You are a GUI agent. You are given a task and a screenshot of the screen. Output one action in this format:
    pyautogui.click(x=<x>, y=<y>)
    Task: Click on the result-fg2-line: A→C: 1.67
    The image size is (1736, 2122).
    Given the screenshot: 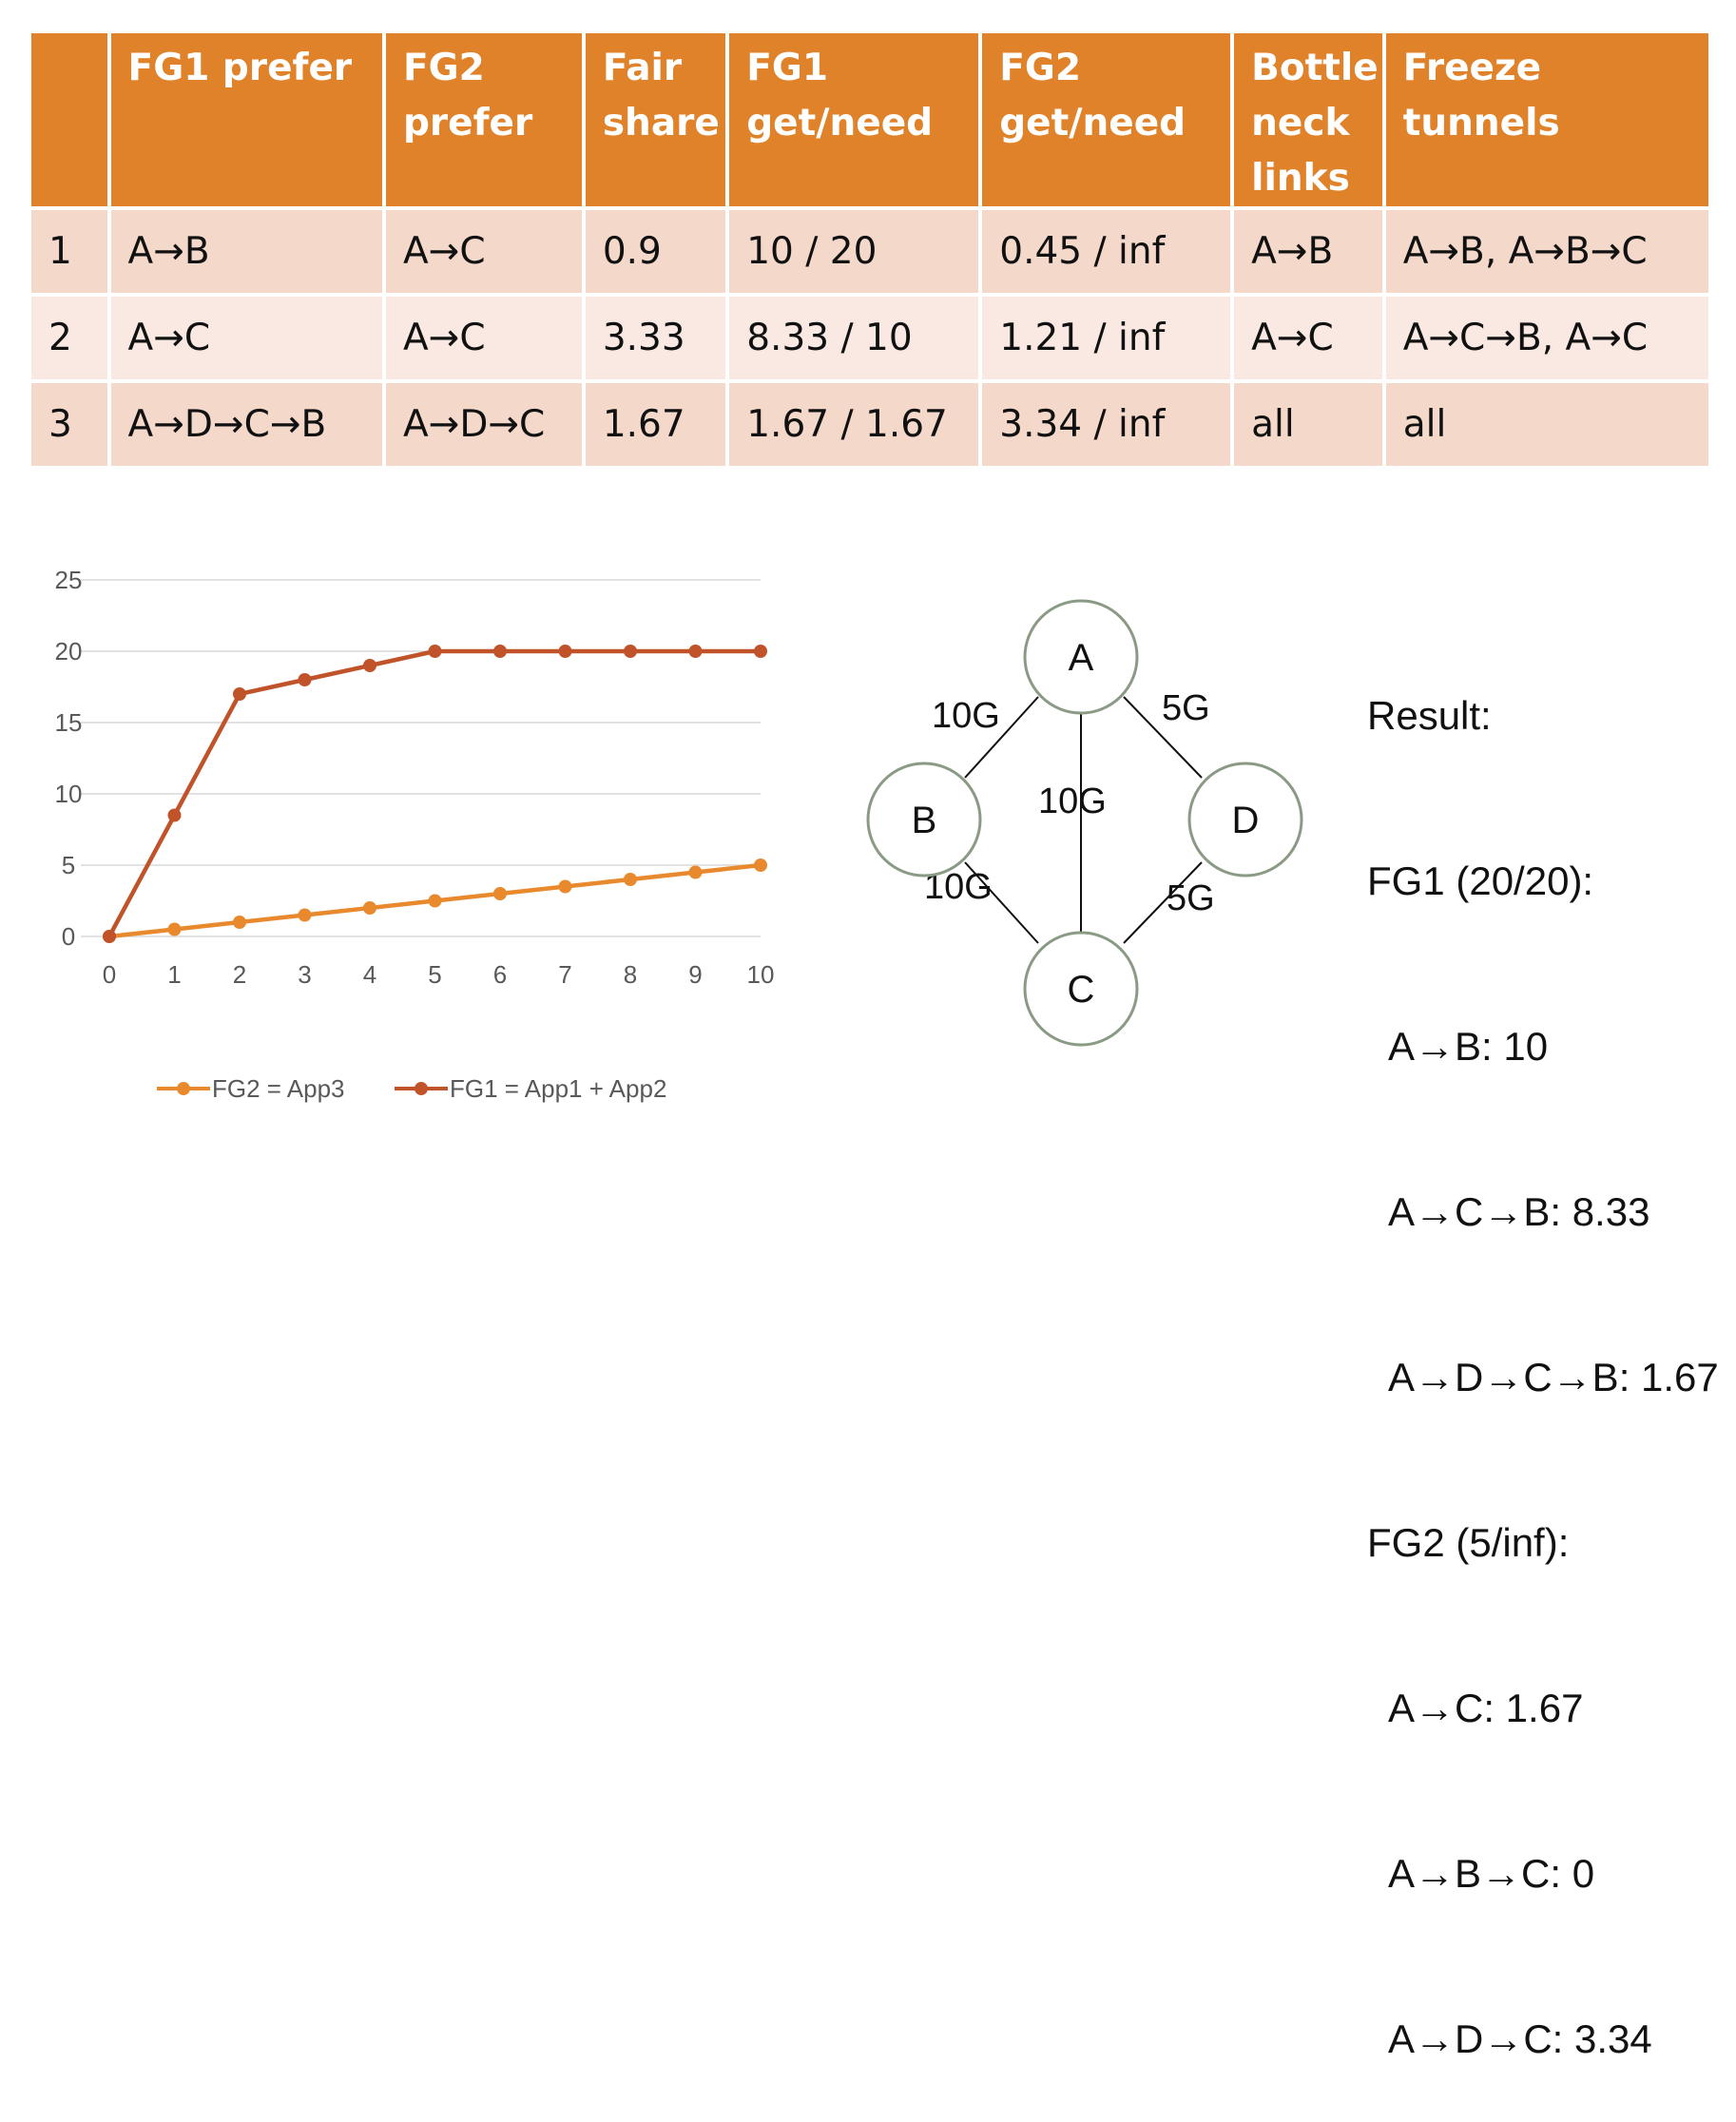 What is the action you would take?
    pyautogui.click(x=1486, y=1708)
    